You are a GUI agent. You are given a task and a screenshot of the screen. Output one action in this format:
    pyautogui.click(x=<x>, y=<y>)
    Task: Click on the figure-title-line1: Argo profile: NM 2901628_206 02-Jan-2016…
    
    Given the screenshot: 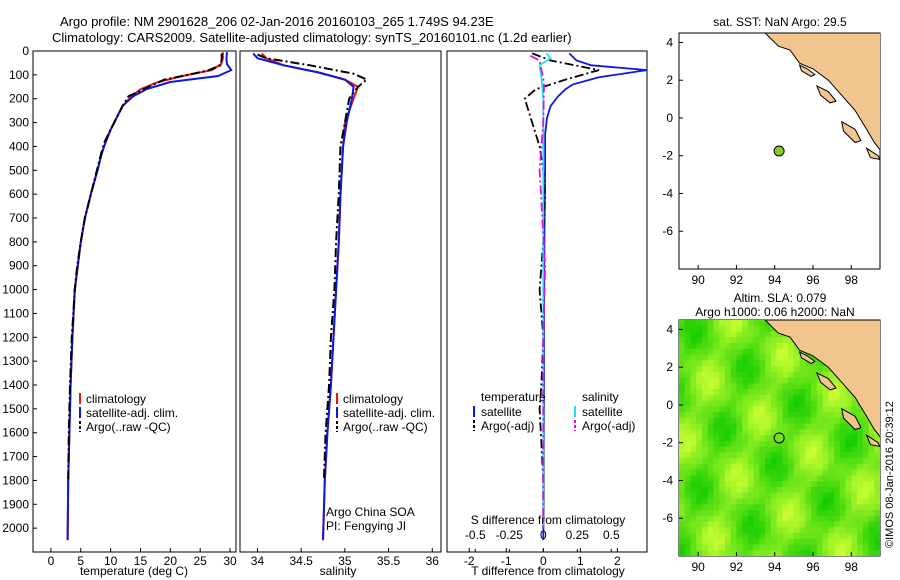 What is the action you would take?
    pyautogui.click(x=277, y=21)
    